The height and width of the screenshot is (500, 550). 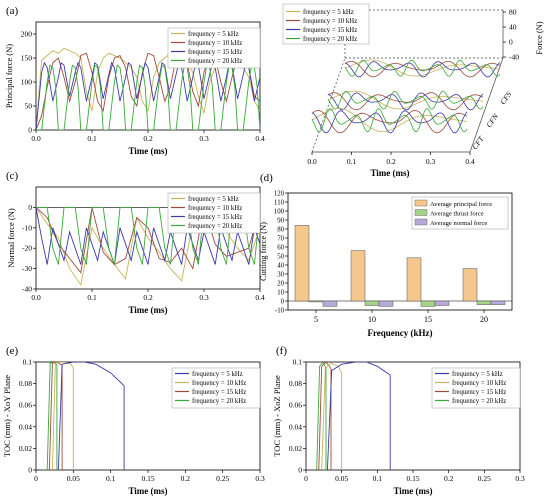 I want to click on axis-depth-left, so click(x=328, y=105).